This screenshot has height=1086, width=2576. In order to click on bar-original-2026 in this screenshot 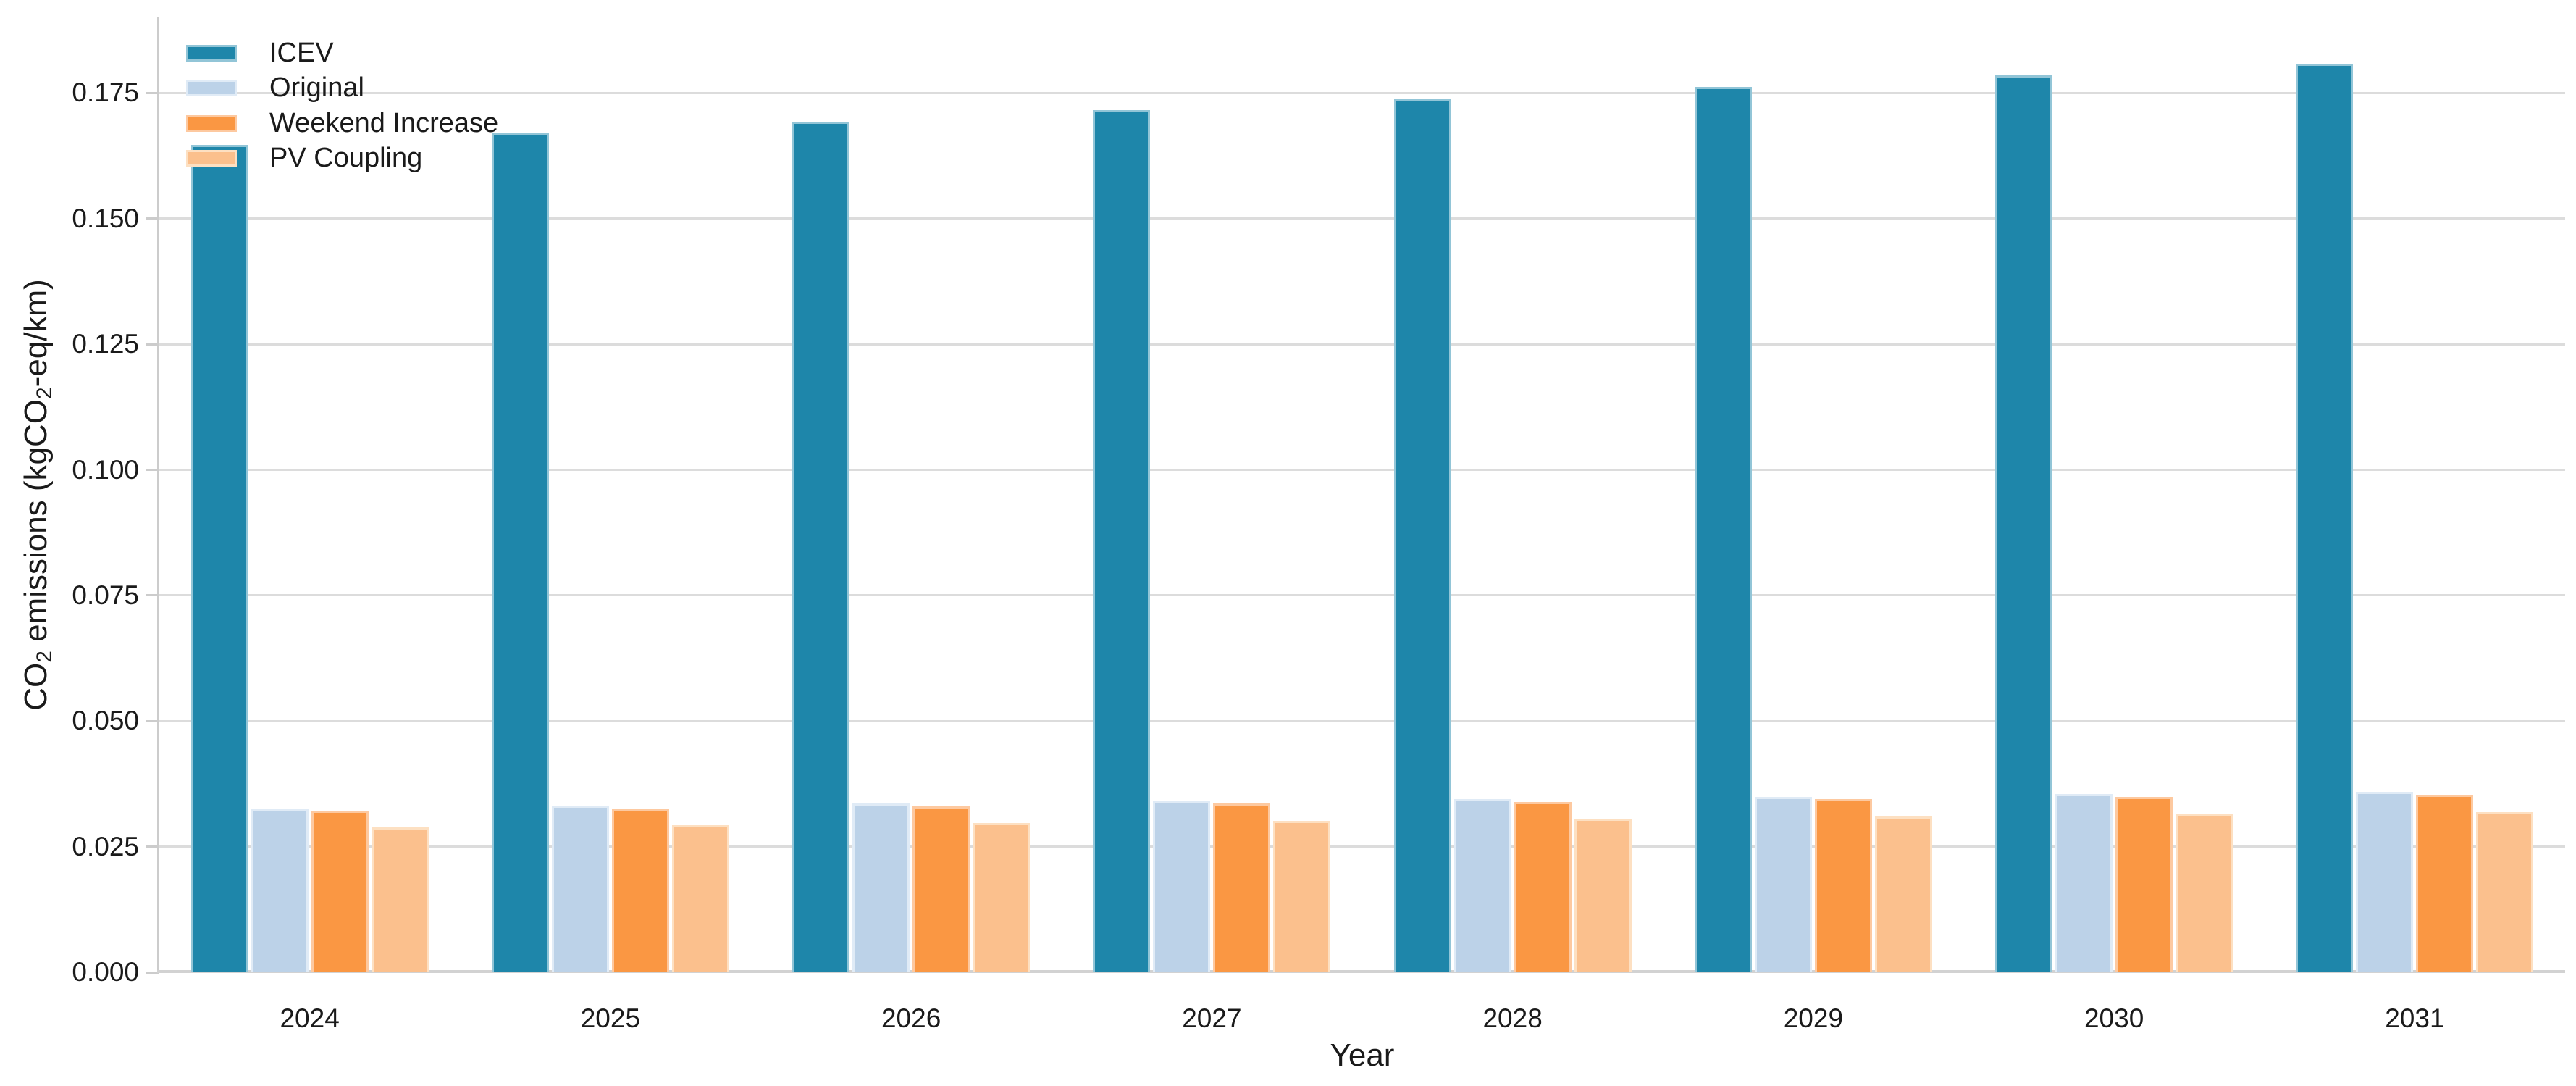, I will do `click(881, 887)`.